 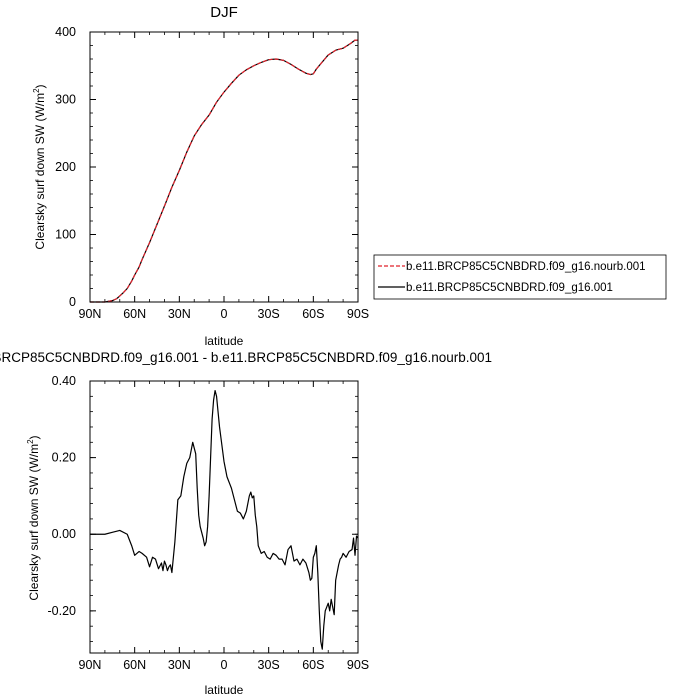 What do you see at coordinates (62, 611) in the screenshot?
I see `bottom-y-tick-label: -0.20` at bounding box center [62, 611].